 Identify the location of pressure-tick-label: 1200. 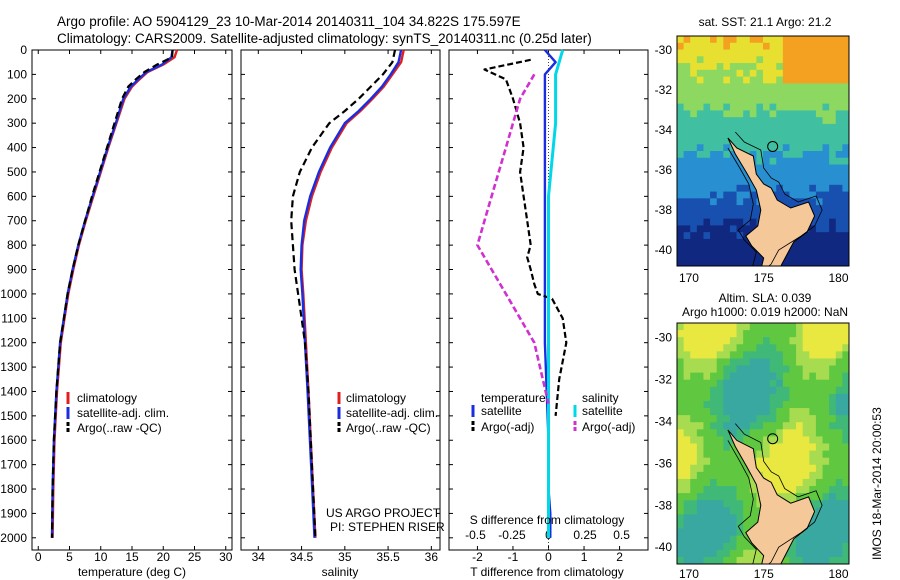
(13, 343).